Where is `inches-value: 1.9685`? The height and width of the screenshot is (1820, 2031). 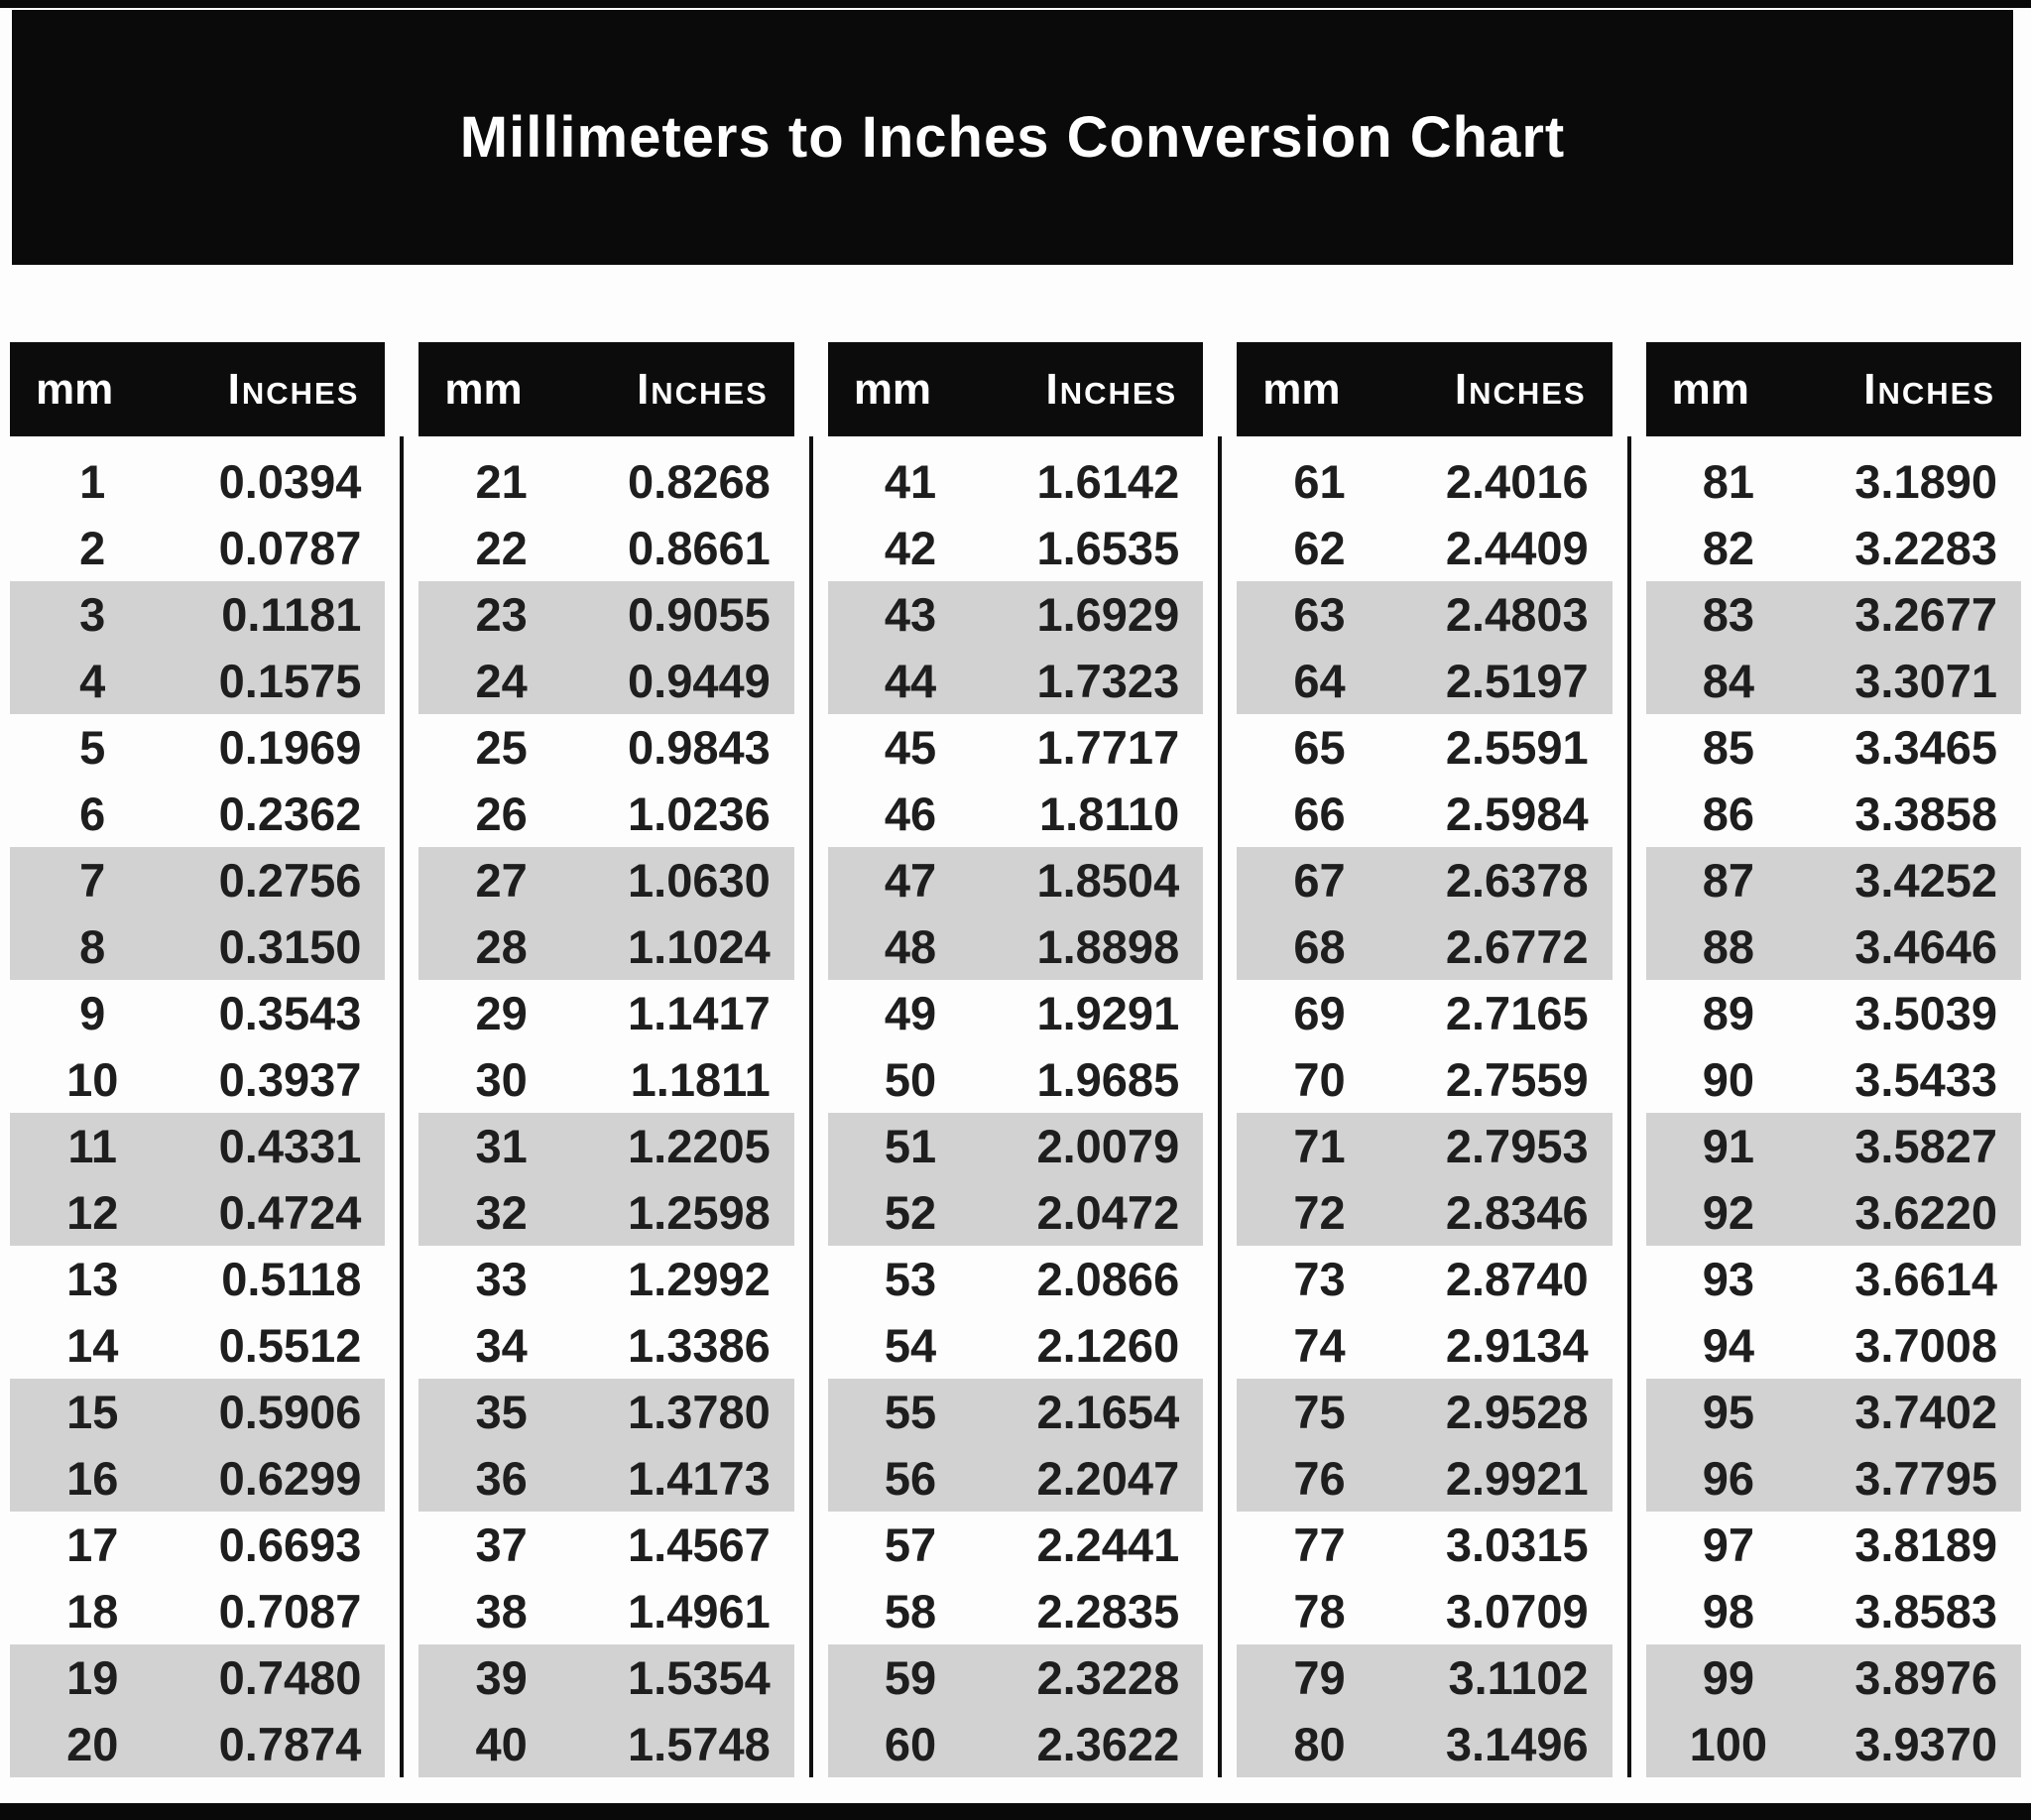 inches-value: 1.9685 is located at coordinates (1108, 1079).